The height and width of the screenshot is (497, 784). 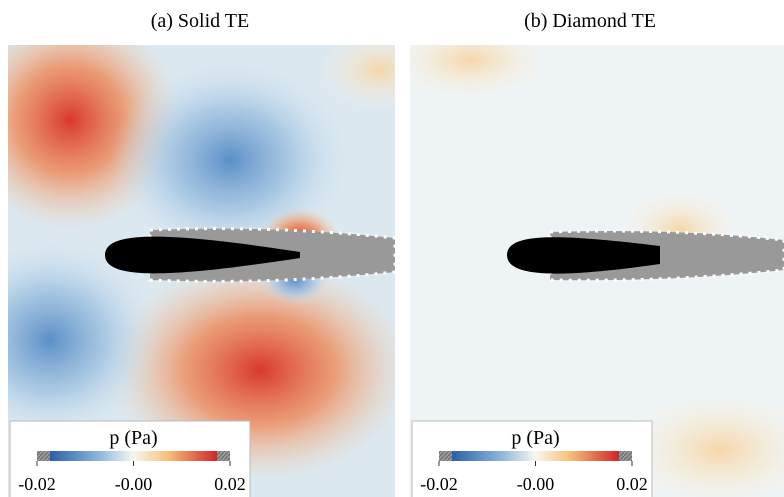 What do you see at coordinates (200, 21) in the screenshot?
I see `panel-title: (a) Solid TE` at bounding box center [200, 21].